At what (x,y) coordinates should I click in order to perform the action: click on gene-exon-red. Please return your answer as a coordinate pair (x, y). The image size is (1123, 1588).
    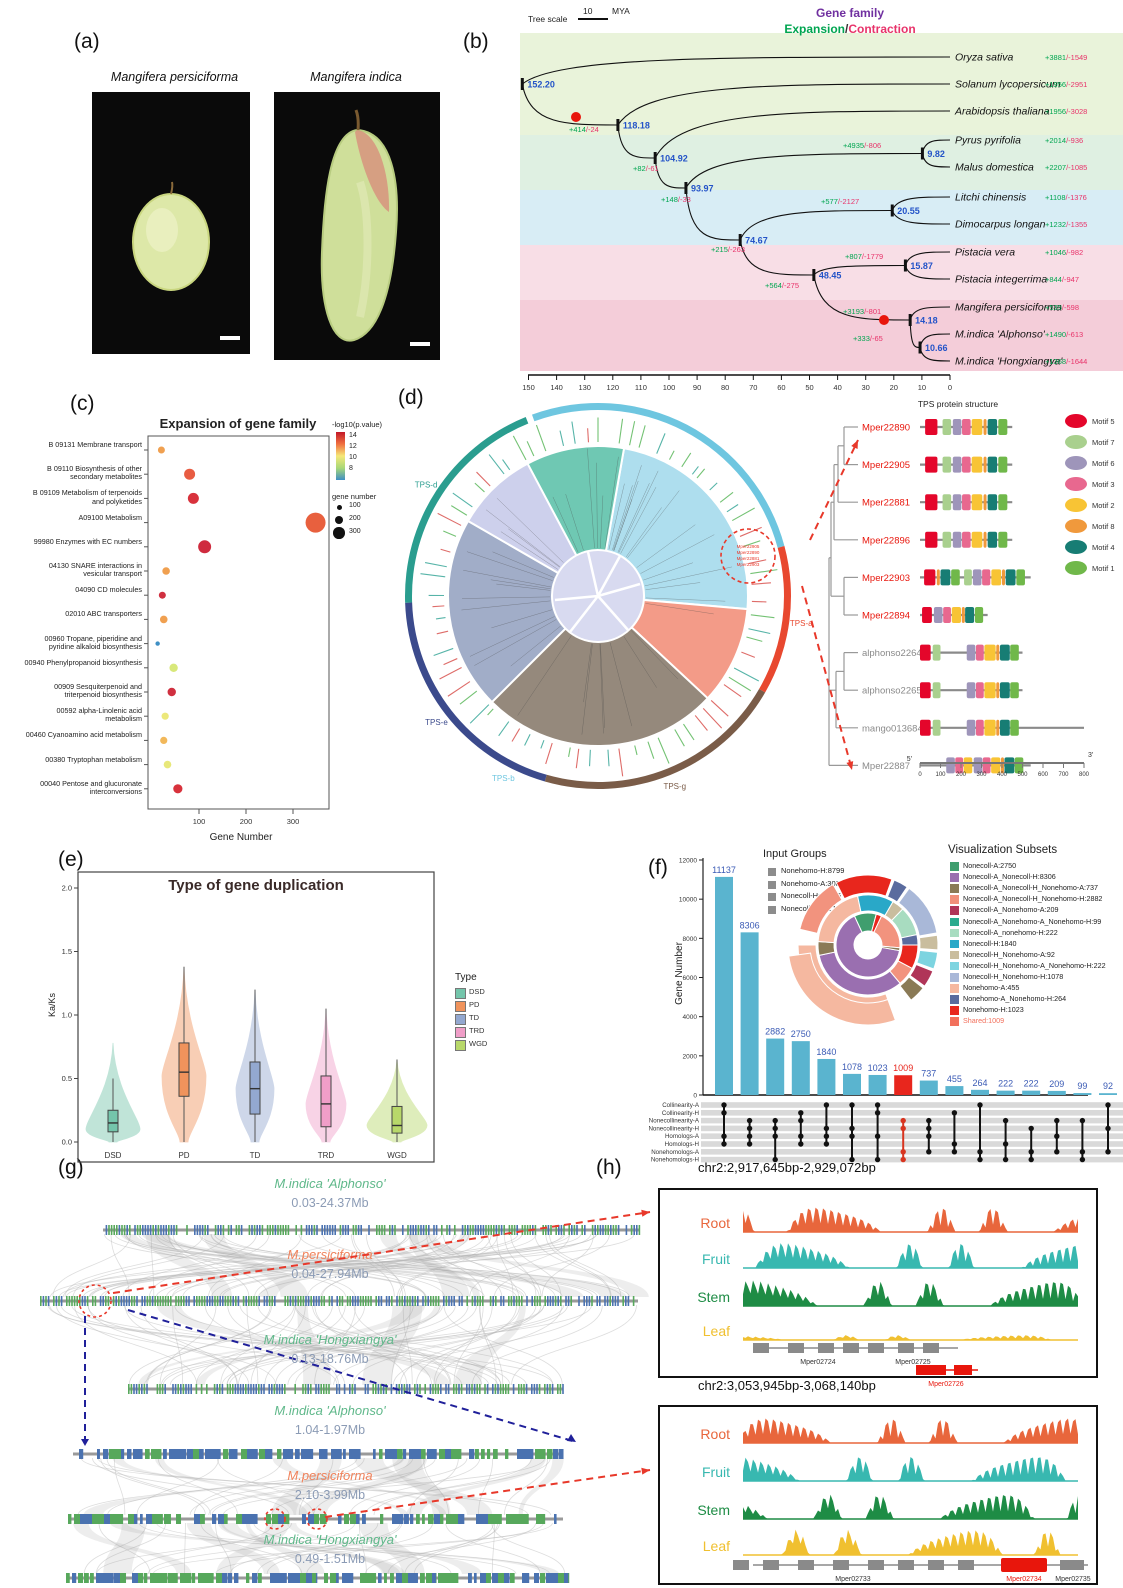
    Looking at the image, I should click on (1024, 1565).